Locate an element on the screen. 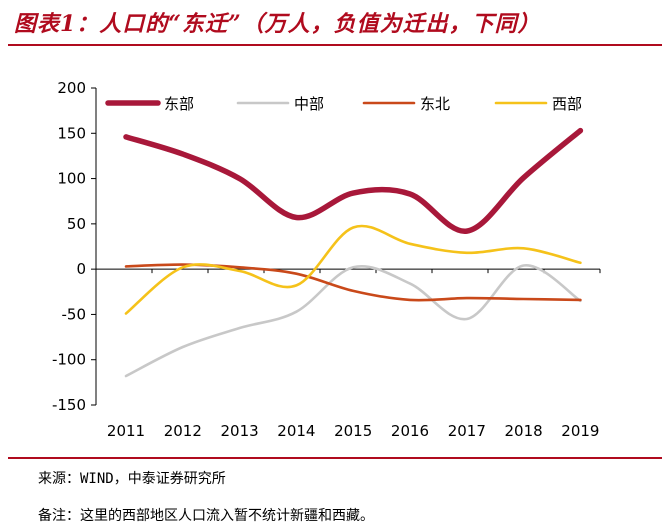 The height and width of the screenshot is (531, 667). y-tick-label: 200 is located at coordinates (71, 88).